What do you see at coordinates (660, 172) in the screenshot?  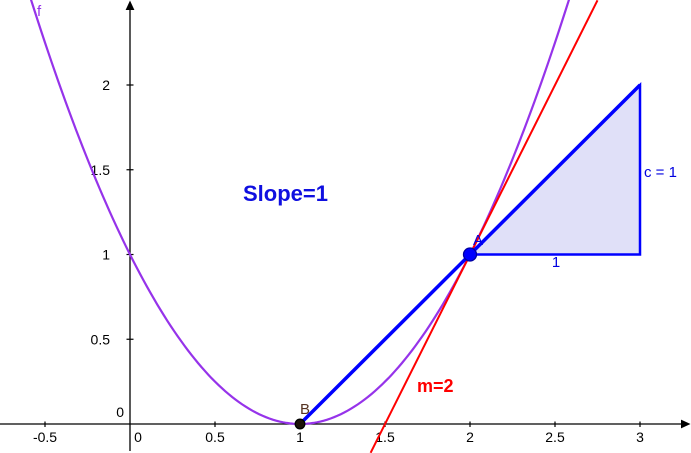 I see `c-label: c = 1` at bounding box center [660, 172].